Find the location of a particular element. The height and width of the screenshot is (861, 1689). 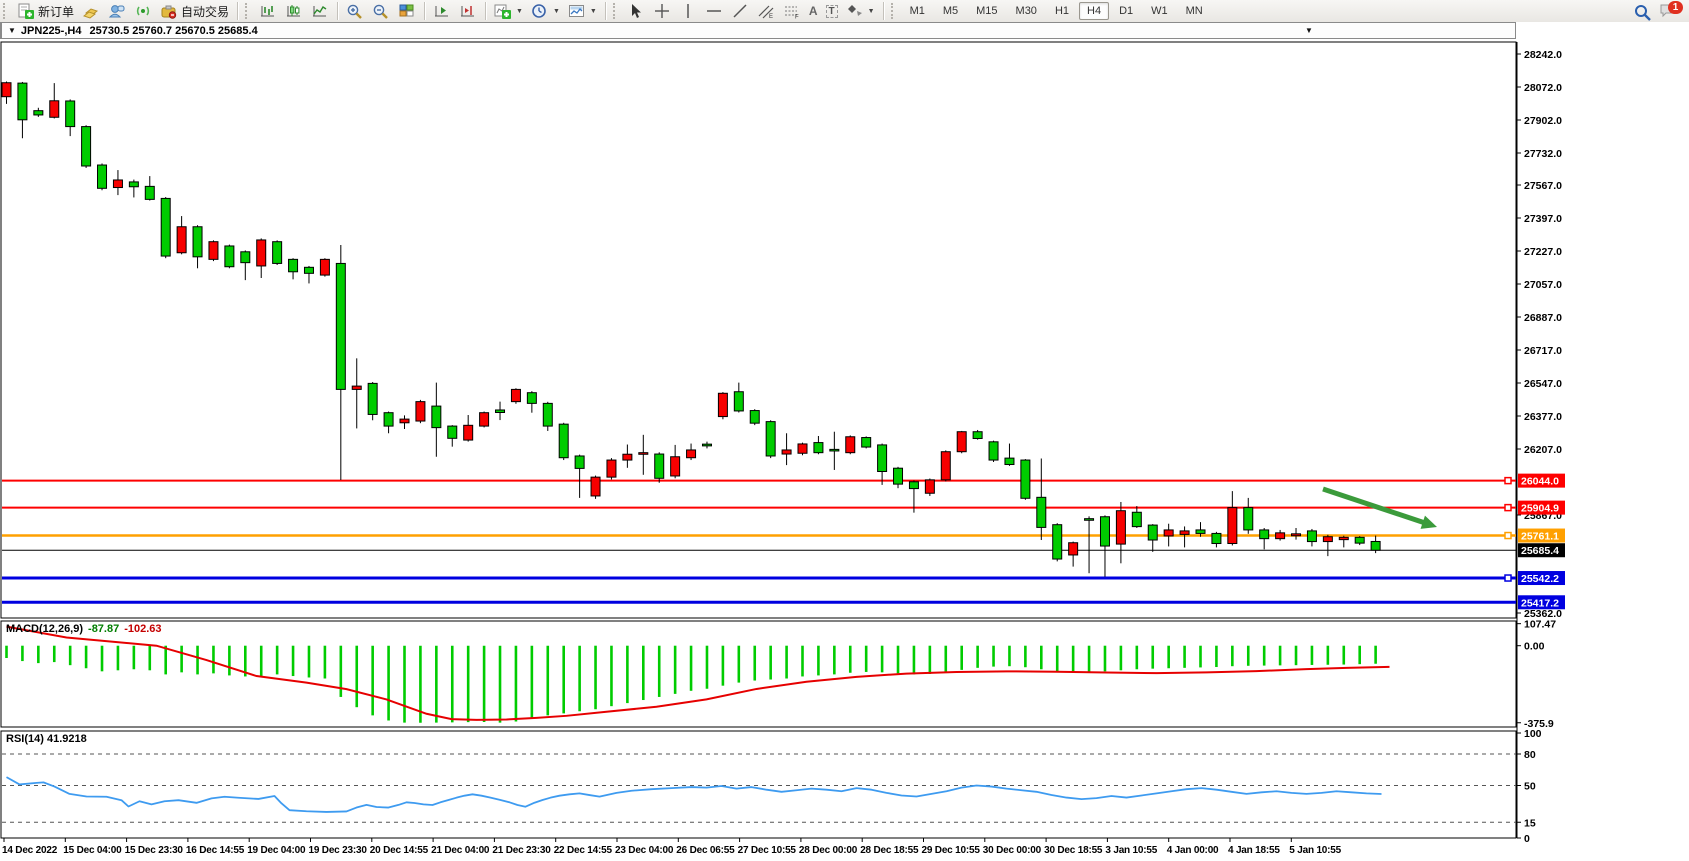

macd-name: MACD(12,26,9) is located at coordinates (45, 629).